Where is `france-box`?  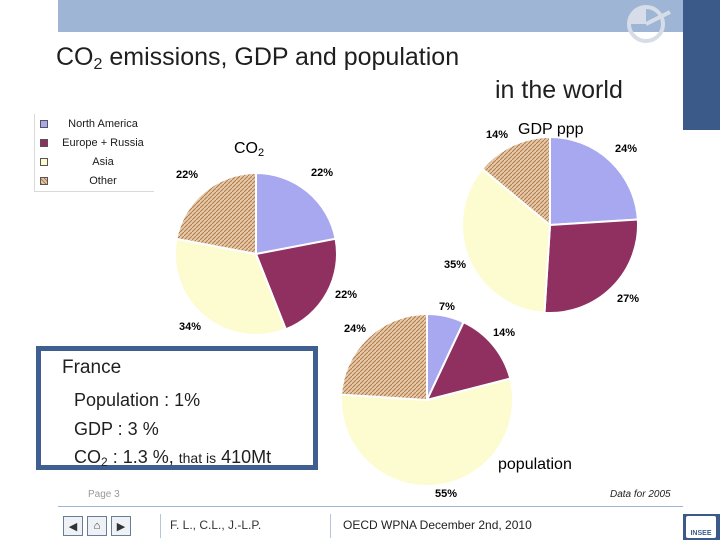 france-box is located at coordinates (177, 408).